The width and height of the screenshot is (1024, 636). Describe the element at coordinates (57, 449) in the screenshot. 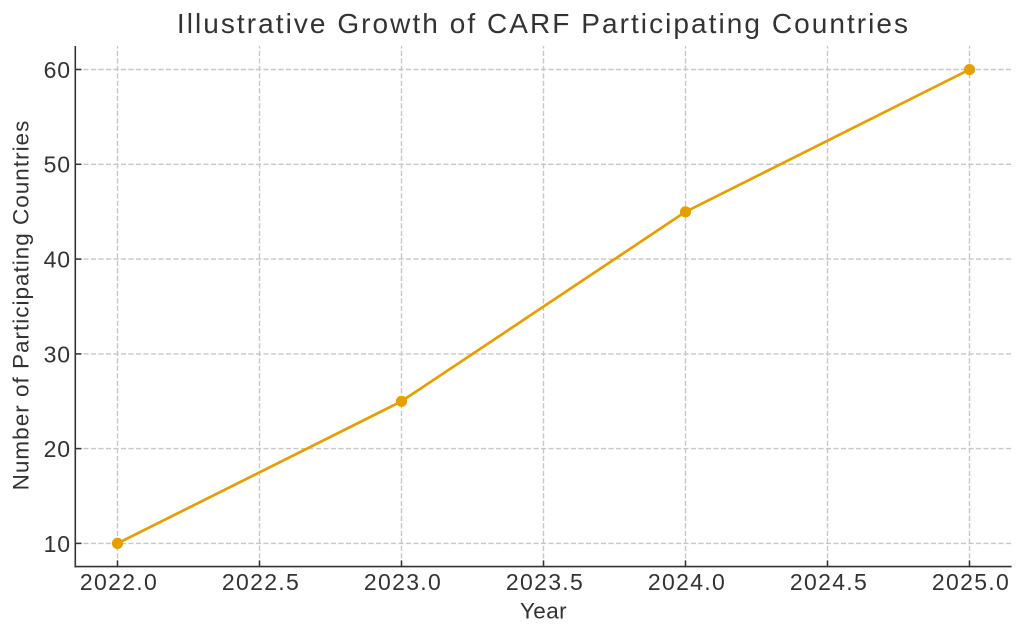

I see `svg-text: 20` at that location.